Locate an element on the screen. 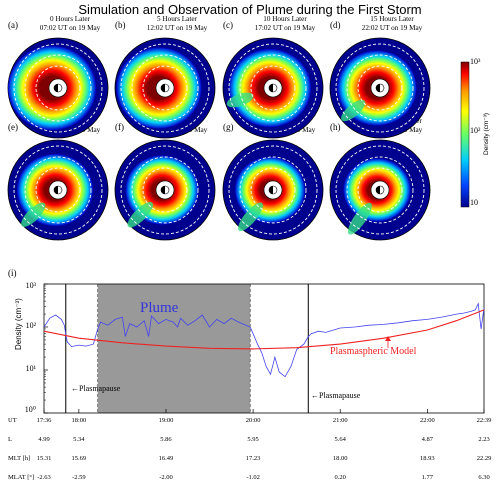 The height and width of the screenshot is (489, 500). ytick-100: 10² is located at coordinates (30, 325).